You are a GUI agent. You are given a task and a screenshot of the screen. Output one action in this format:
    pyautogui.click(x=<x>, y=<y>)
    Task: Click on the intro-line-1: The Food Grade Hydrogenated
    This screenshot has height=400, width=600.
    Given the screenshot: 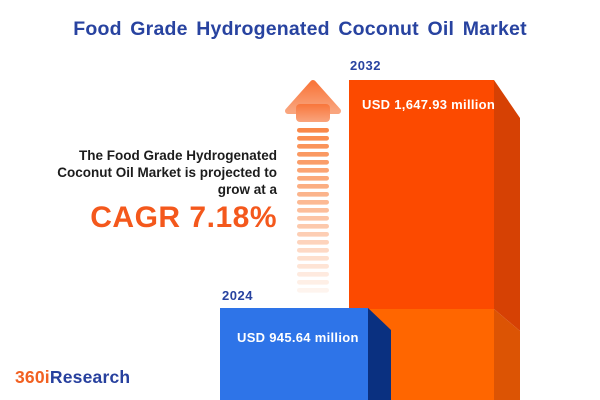 What is the action you would take?
    pyautogui.click(x=177, y=155)
    